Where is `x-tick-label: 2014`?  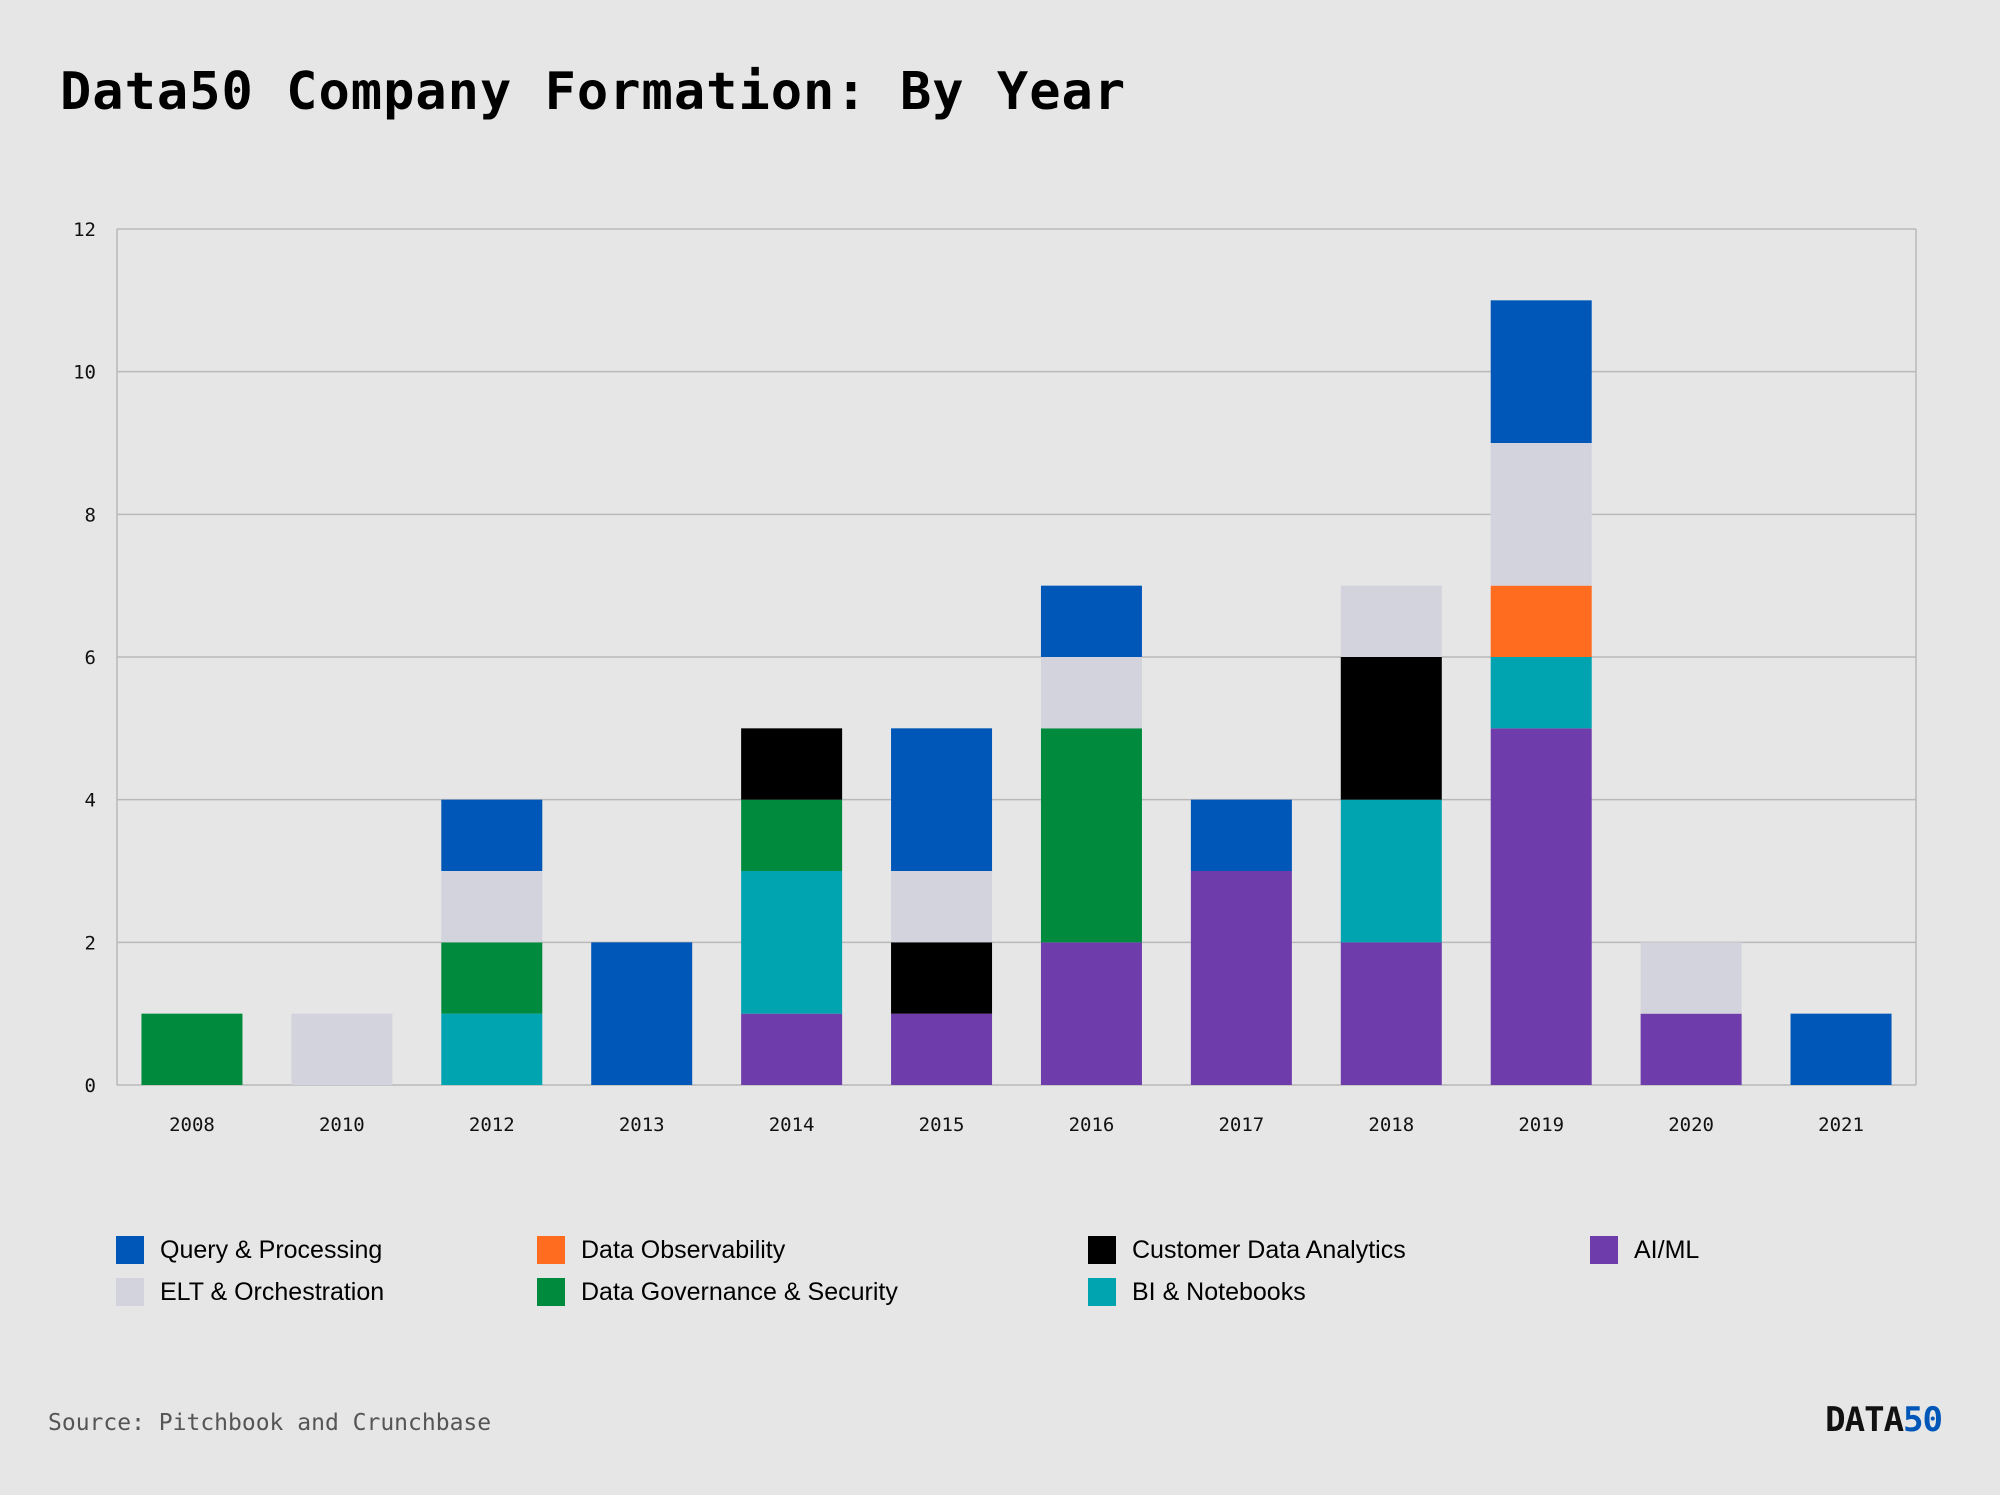
x-tick-label: 2014 is located at coordinates (792, 1125).